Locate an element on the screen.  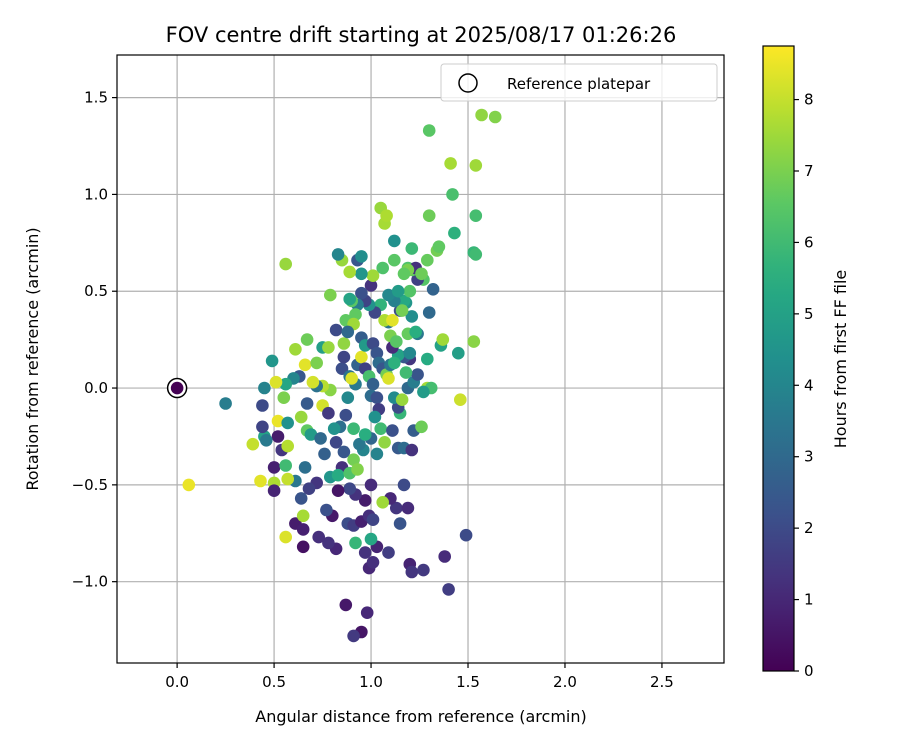
x-tick-label: 1.0 is located at coordinates (371, 682).